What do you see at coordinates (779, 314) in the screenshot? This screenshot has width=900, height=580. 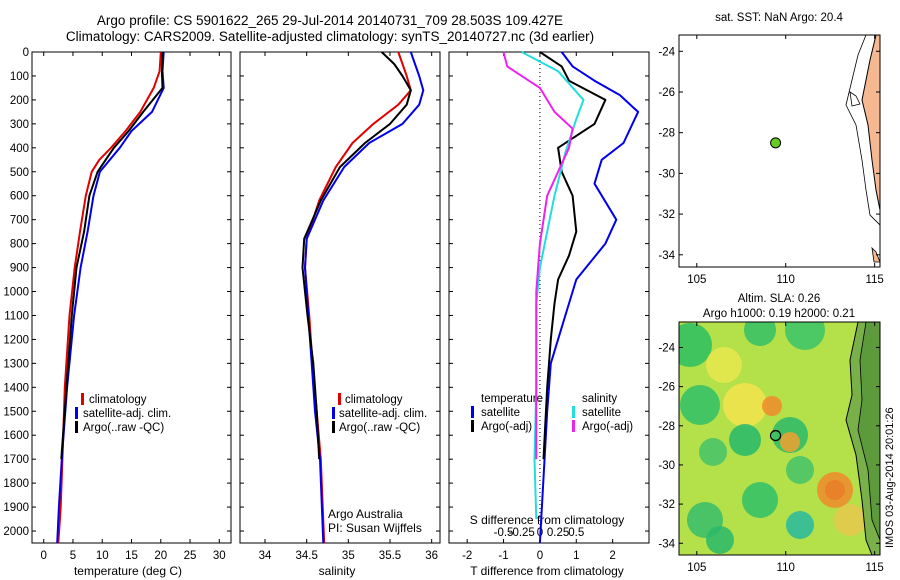 I see `sla-map-title-line2: Argo h1000: 0.19 h2000: 0.21` at bounding box center [779, 314].